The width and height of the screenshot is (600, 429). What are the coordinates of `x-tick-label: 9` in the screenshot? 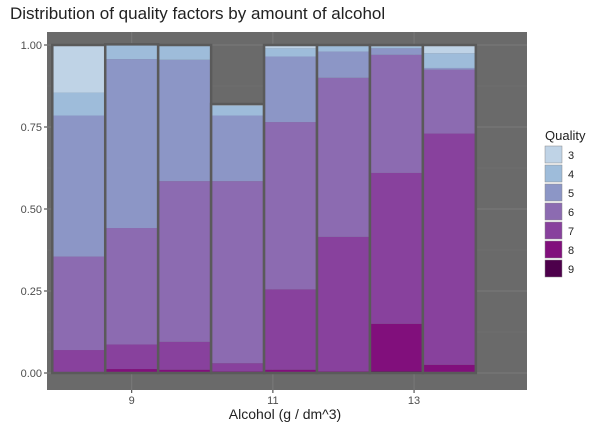 It's located at (132, 401).